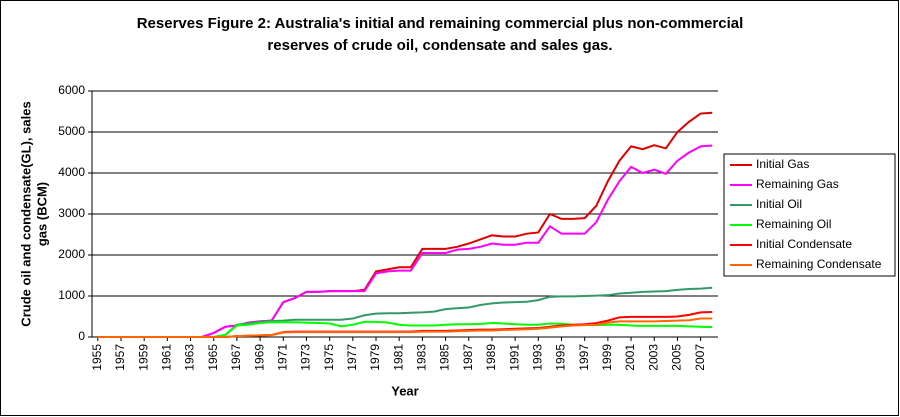  What do you see at coordinates (398, 357) in the screenshot?
I see `x-tick-label: 1981` at bounding box center [398, 357].